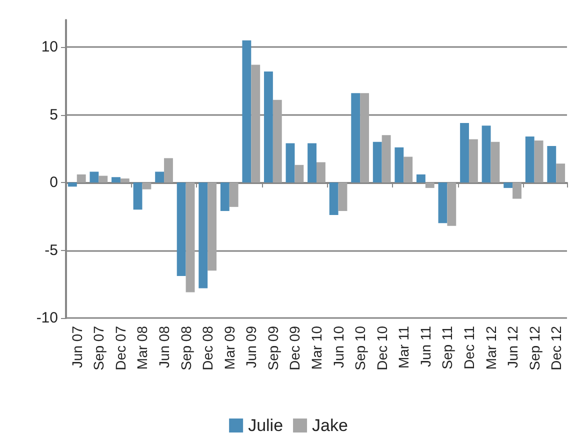 Image resolution: width=577 pixels, height=447 pixels. Describe the element at coordinates (512, 347) in the screenshot. I see `x-tick-label: Jun 12` at that location.